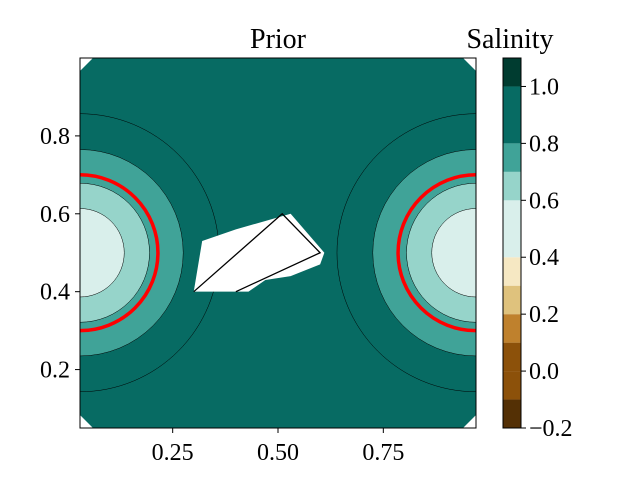 Image resolution: width=640 pixels, height=480 pixels. Describe the element at coordinates (55, 215) in the screenshot. I see `y-tick-label: 0.6` at that location.